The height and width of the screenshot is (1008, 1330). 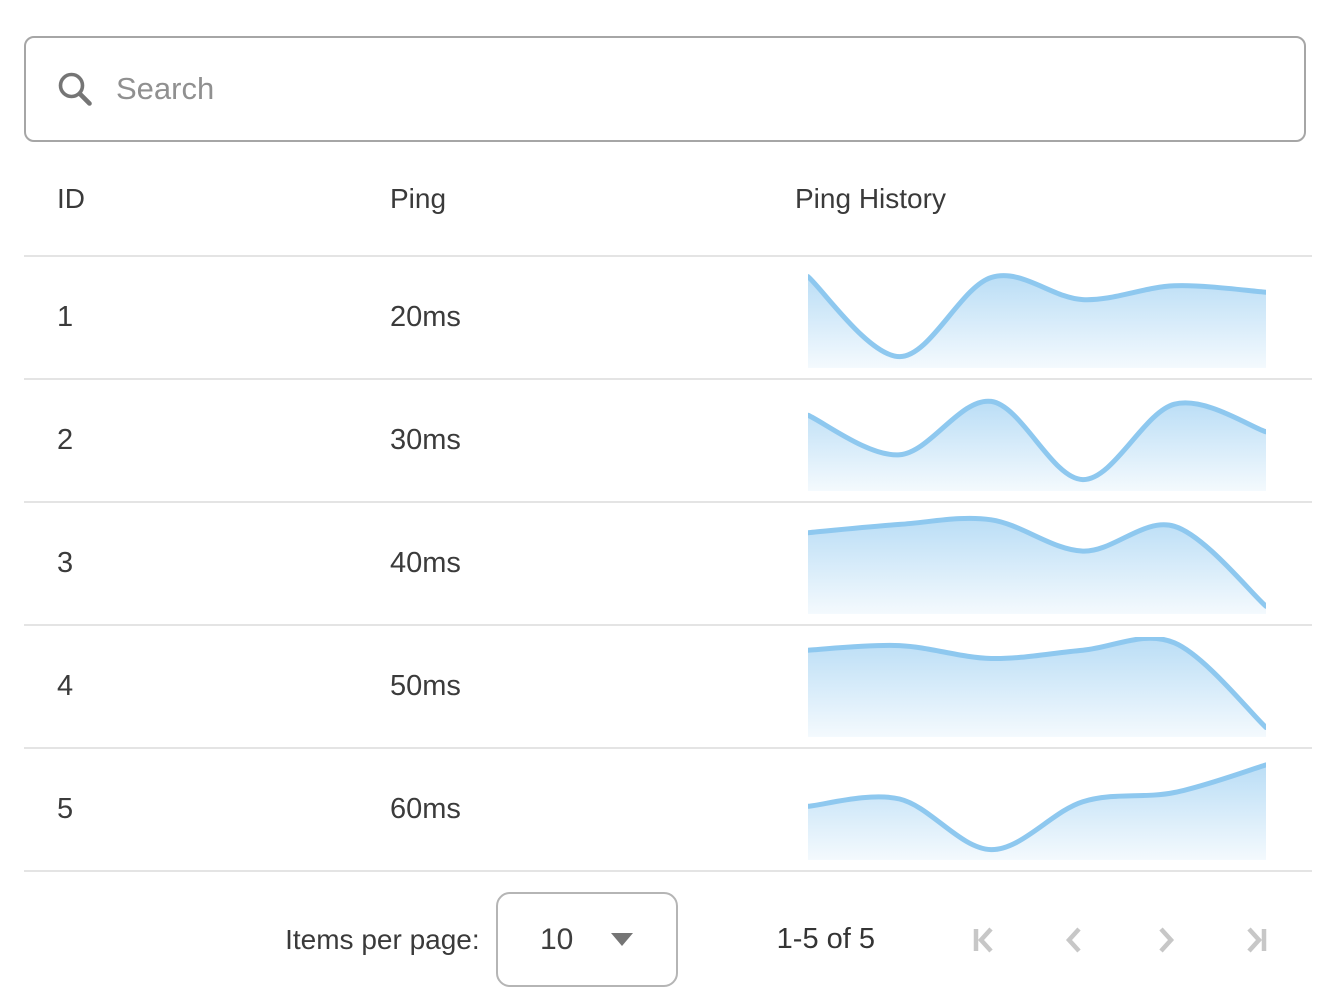 I want to click on table-row: 1 20ms, so click(x=668, y=318).